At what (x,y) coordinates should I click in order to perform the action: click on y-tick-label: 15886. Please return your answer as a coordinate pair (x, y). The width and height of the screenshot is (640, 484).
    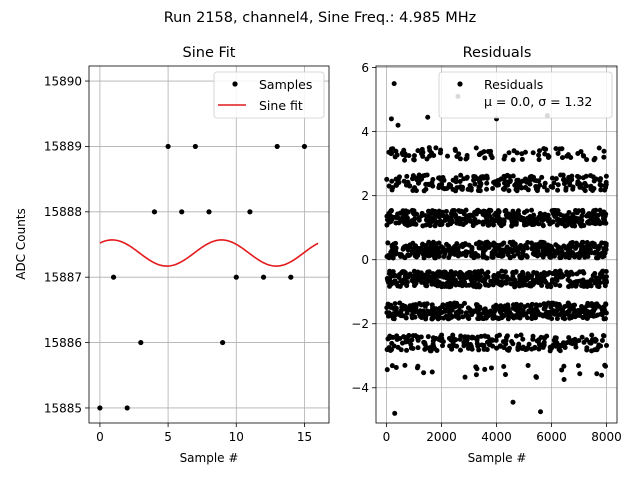
    Looking at the image, I should click on (63, 343).